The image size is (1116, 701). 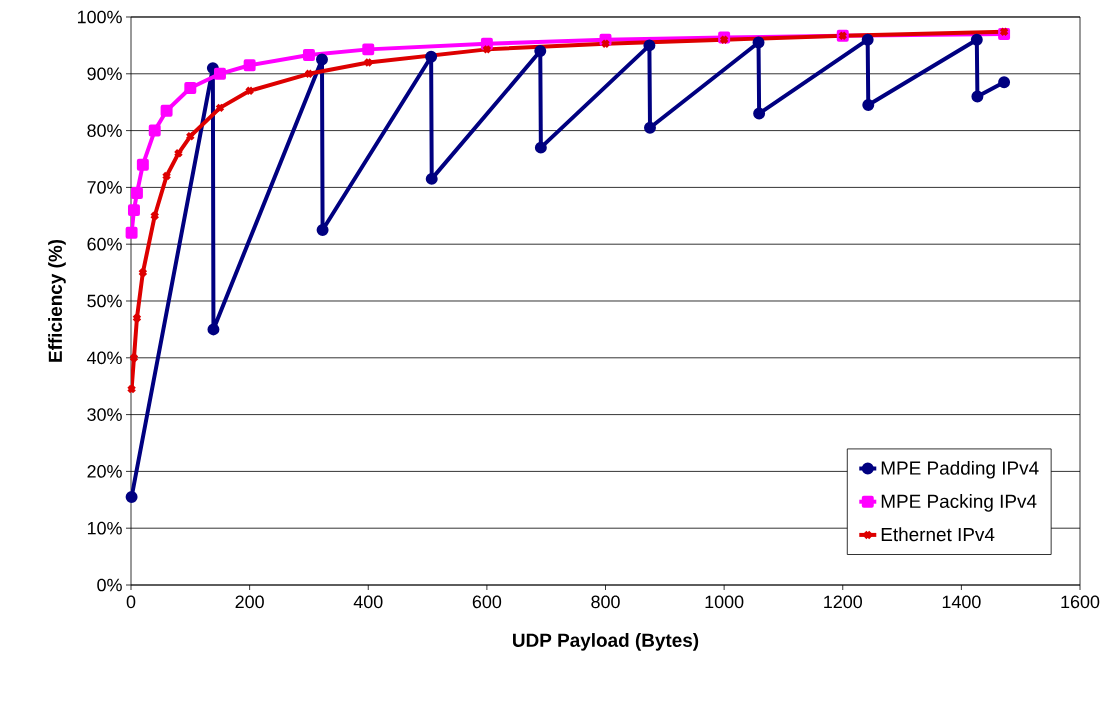 I want to click on legend-label: MPE Padding IPv4, so click(x=960, y=469).